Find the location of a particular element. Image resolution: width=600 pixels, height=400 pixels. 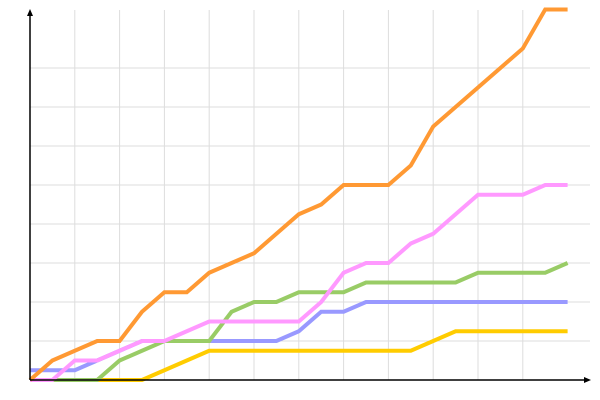

x-axis-arrow is located at coordinates (587, 380).